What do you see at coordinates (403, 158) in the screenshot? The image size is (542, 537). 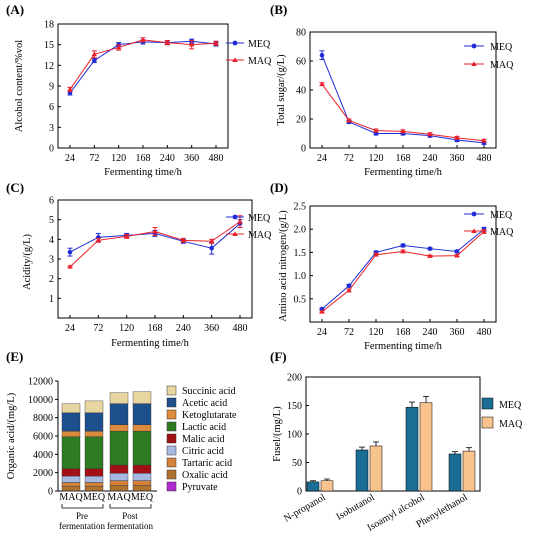 I see `panel-b-x-tick-label: 168` at bounding box center [403, 158].